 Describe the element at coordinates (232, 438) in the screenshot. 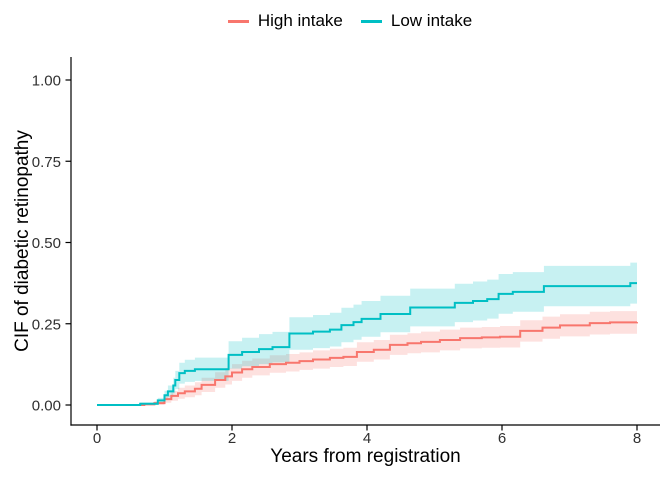

I see `x-tick-label: 2` at that location.